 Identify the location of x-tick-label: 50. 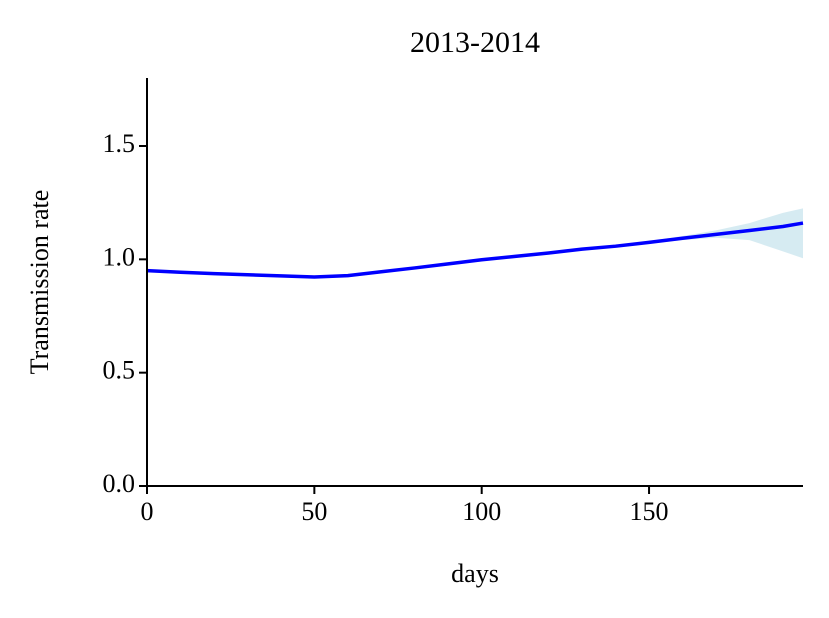
(314, 511).